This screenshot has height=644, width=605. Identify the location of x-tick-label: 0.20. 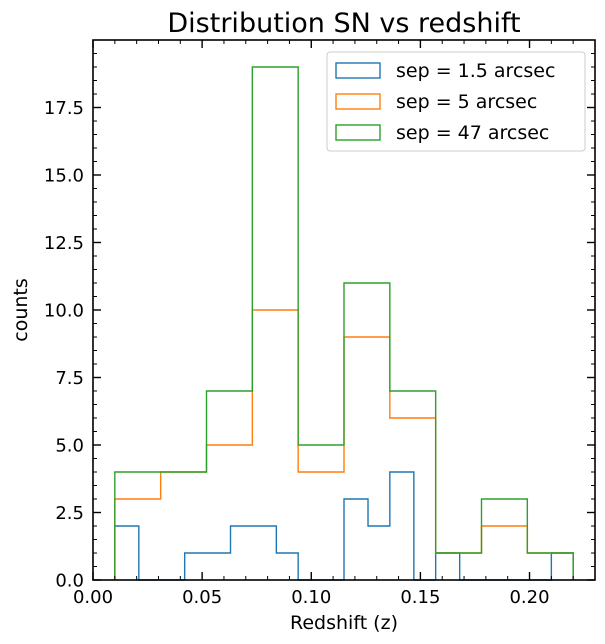
(529, 597).